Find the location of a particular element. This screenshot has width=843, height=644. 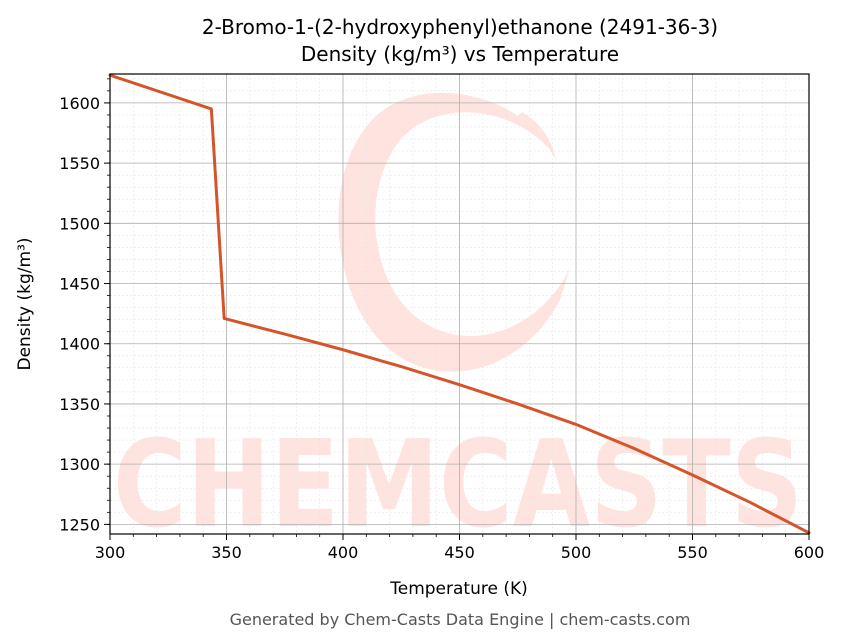

chart-title-line2: Density (kg/m³) vs Temperature is located at coordinates (460, 54).